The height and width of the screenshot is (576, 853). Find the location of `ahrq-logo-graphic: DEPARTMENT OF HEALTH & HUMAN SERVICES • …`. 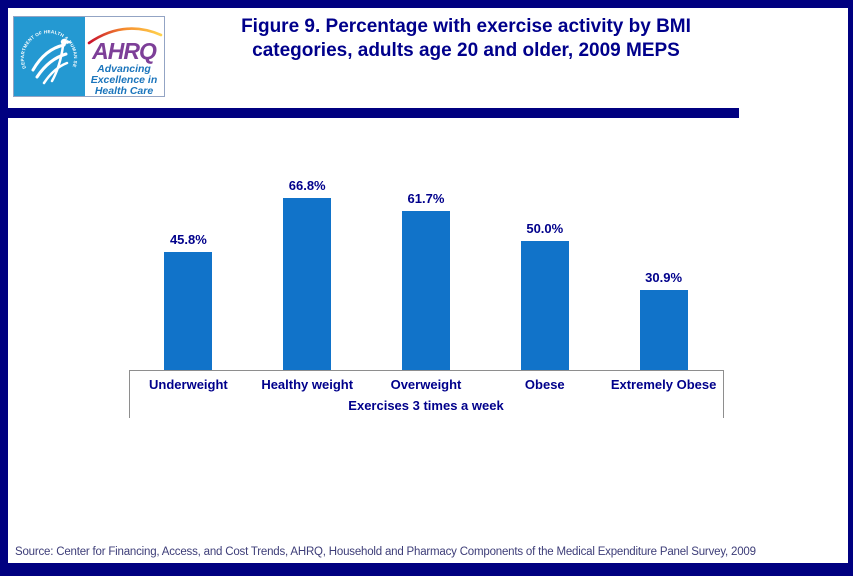

ahrq-logo-graphic: DEPARTMENT OF HEALTH & HUMAN SERVICES • … is located at coordinates (88, 55).